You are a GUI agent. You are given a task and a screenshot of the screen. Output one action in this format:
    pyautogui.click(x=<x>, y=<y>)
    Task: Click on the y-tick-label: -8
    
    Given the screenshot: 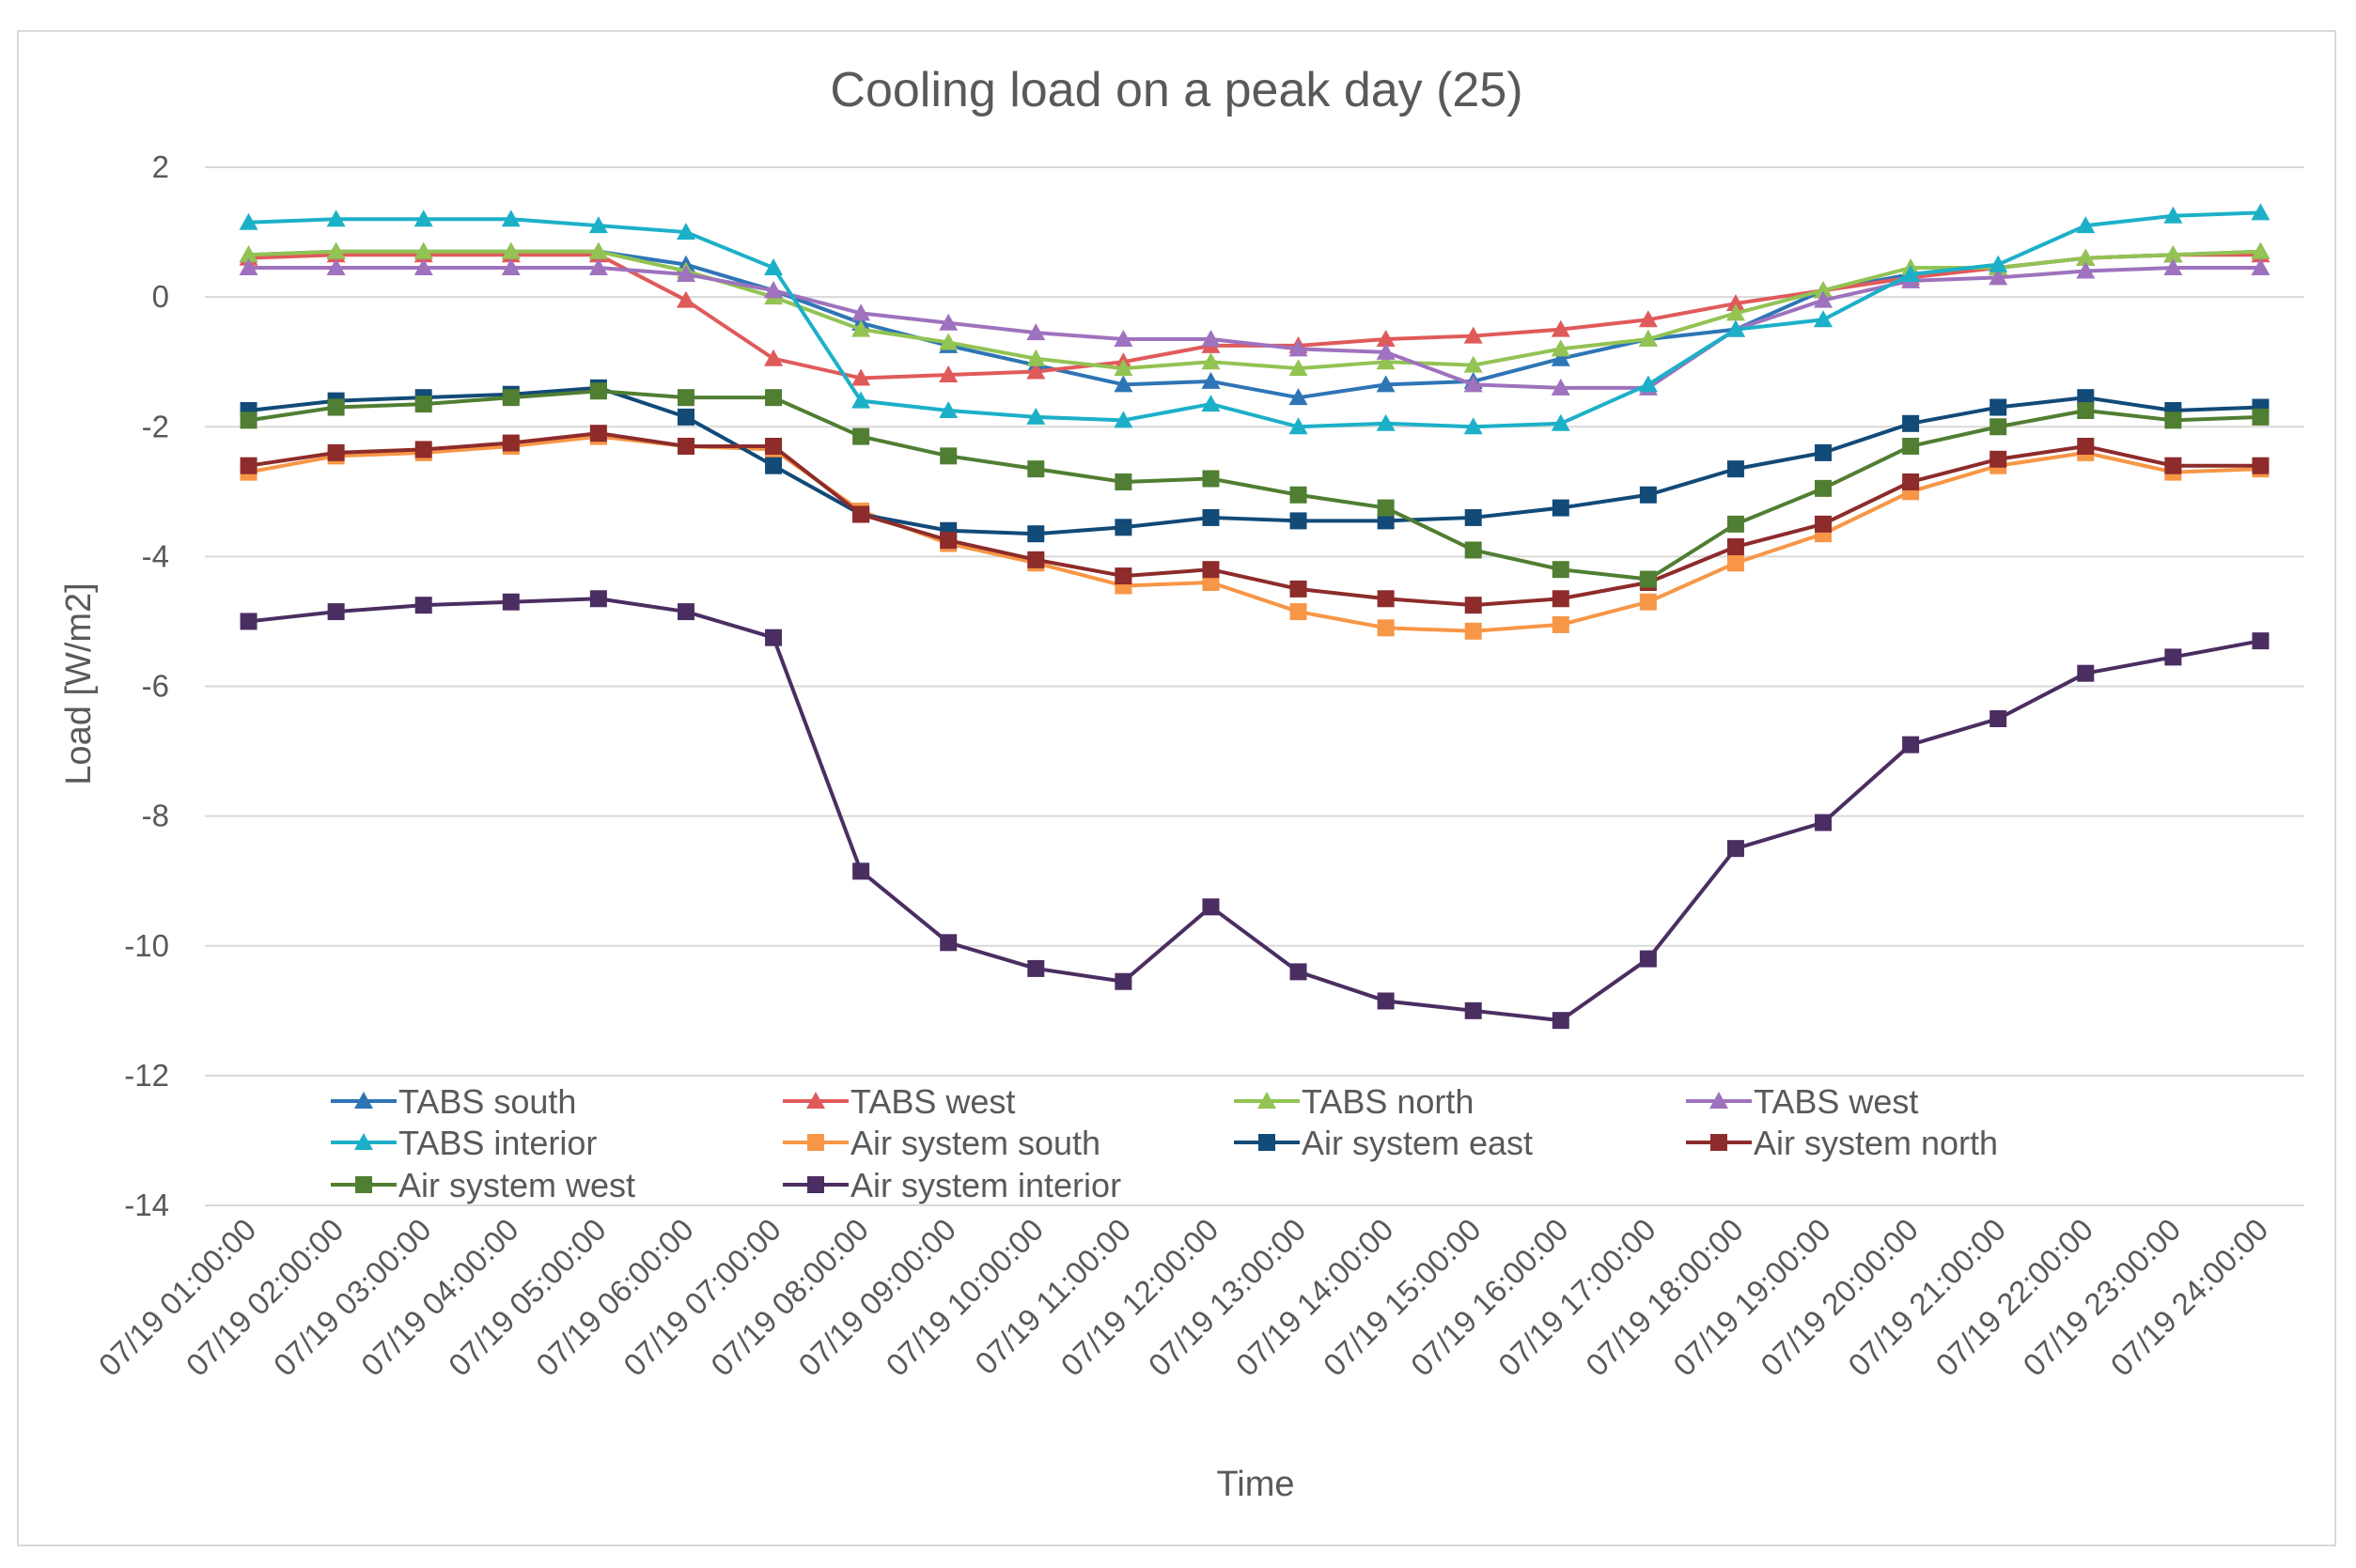 What is the action you would take?
    pyautogui.click(x=155, y=816)
    